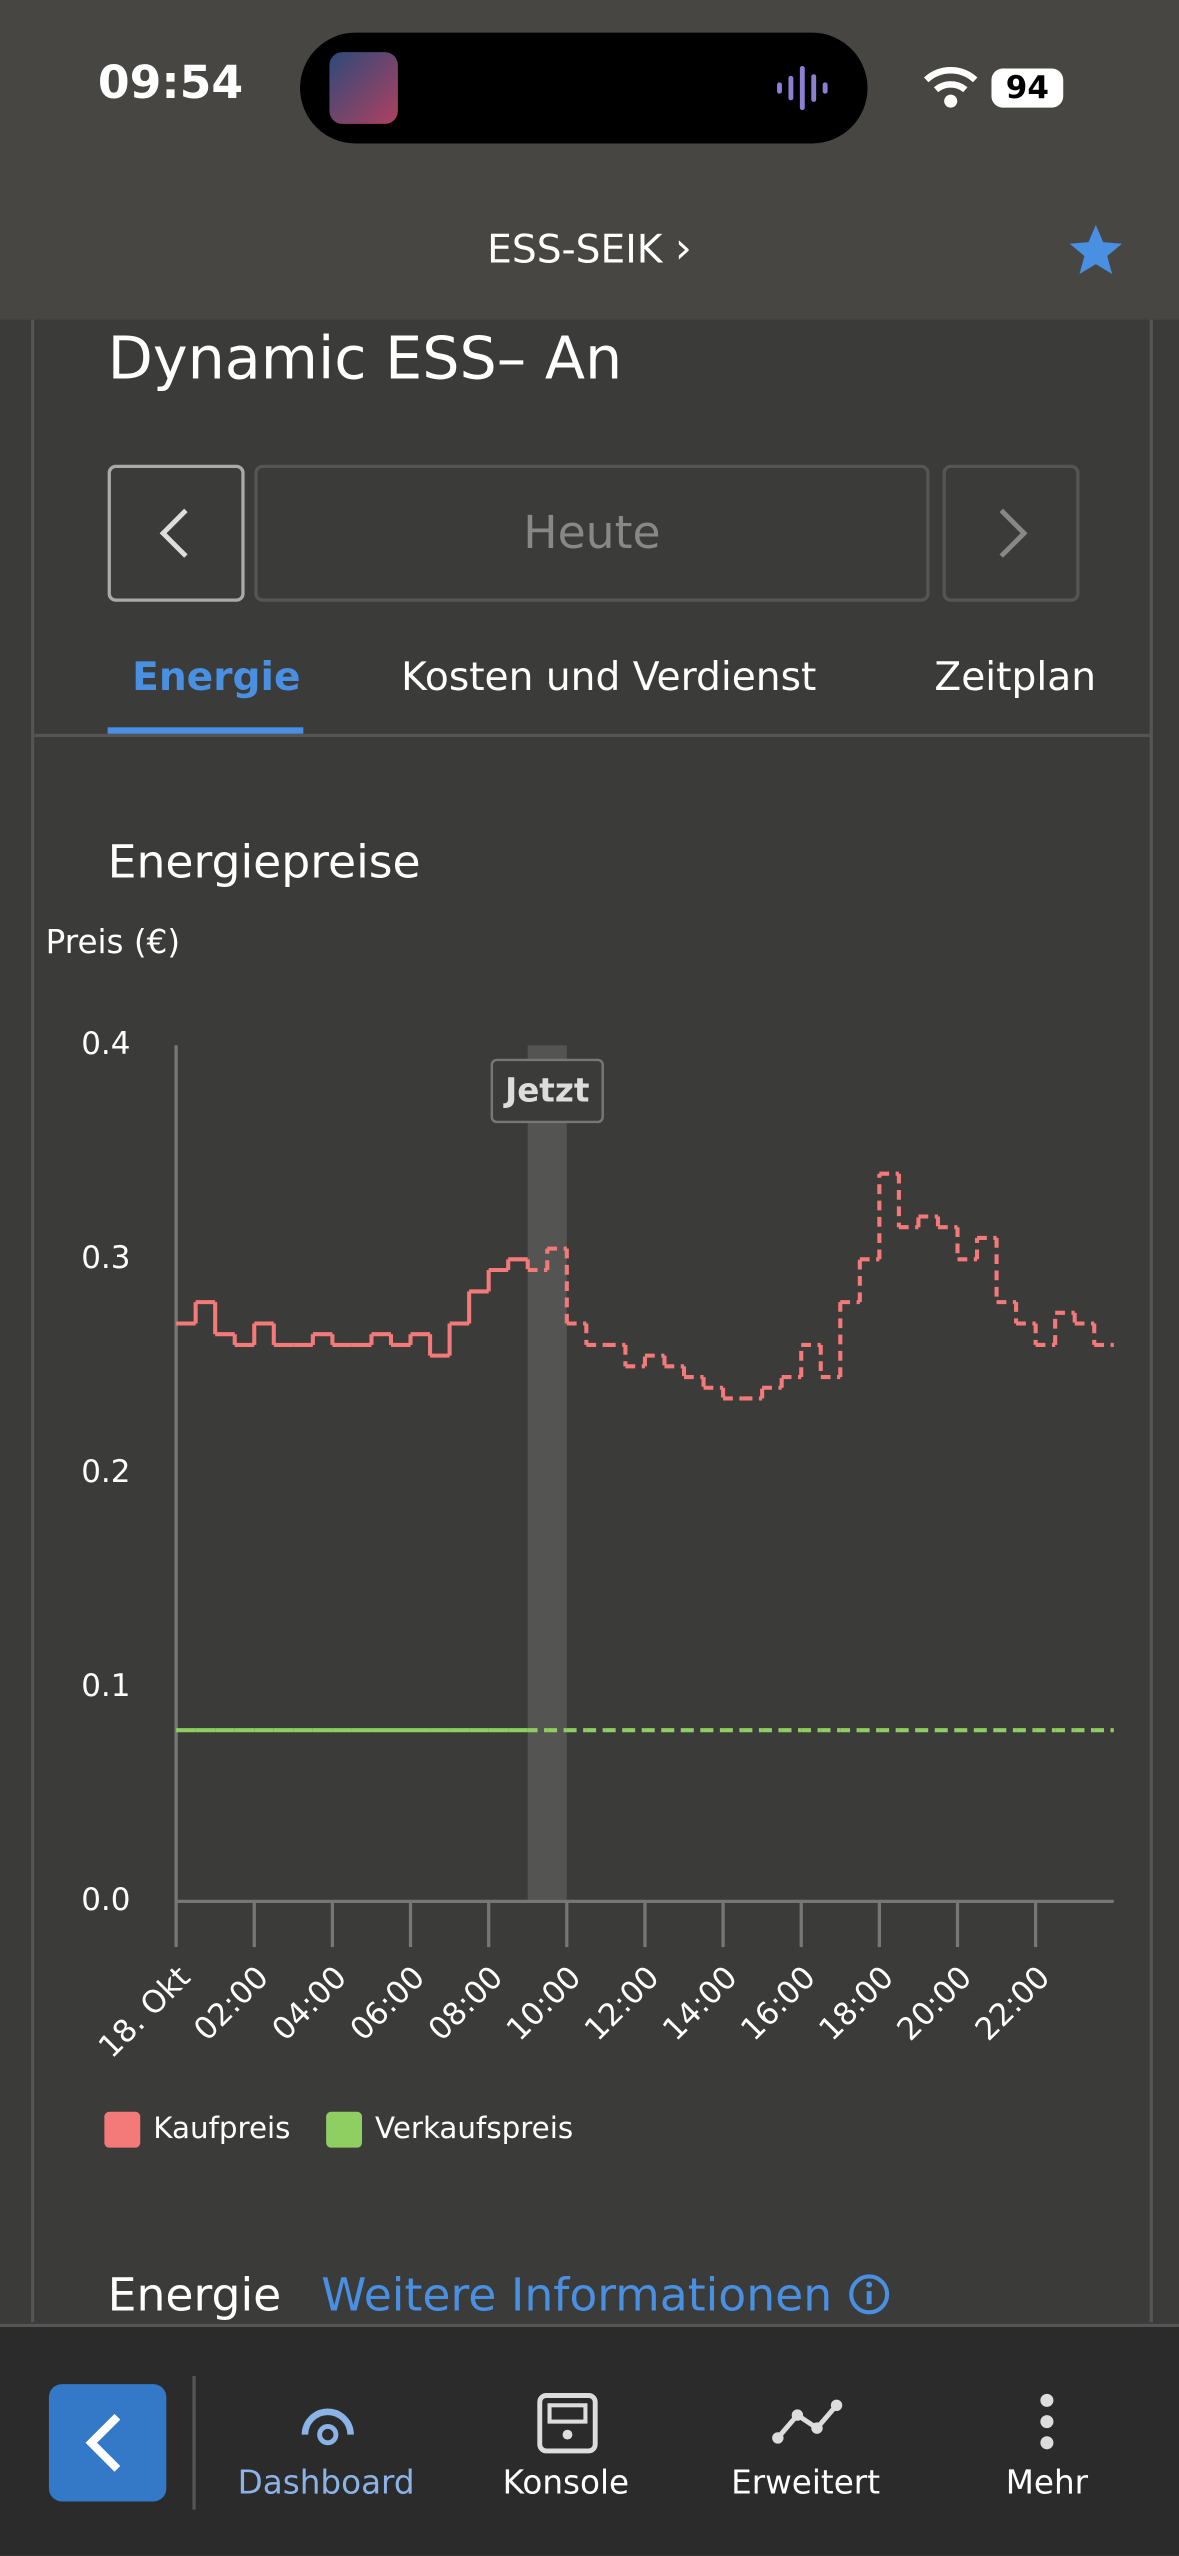  Describe the element at coordinates (622, 2003) in the screenshot. I see `x-tick-label: 12:00` at that location.